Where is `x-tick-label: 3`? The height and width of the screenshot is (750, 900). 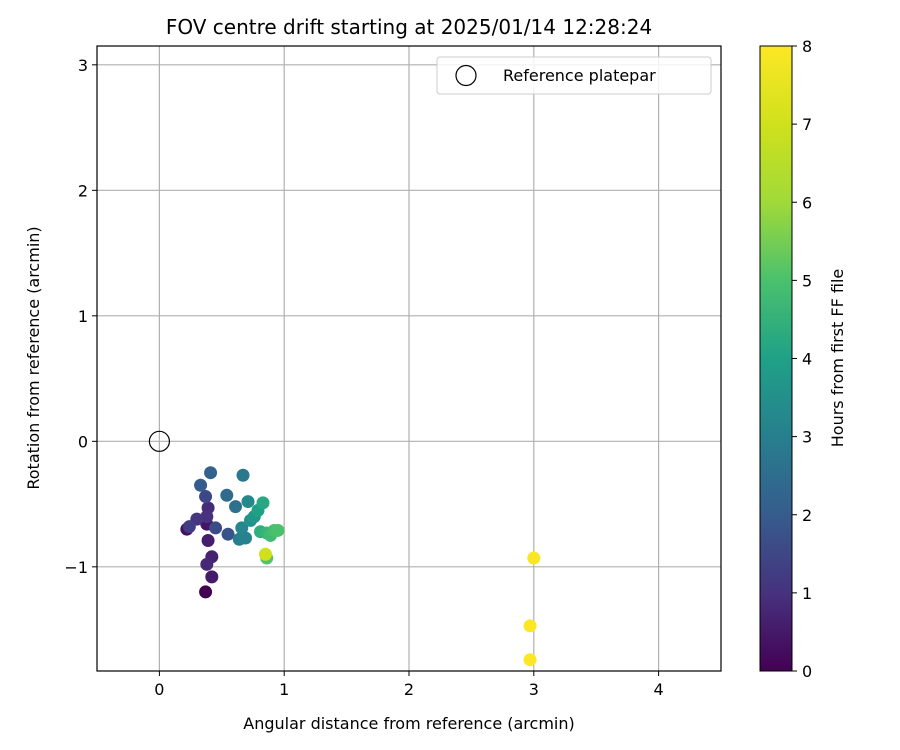
x-tick-label: 3 is located at coordinates (534, 689).